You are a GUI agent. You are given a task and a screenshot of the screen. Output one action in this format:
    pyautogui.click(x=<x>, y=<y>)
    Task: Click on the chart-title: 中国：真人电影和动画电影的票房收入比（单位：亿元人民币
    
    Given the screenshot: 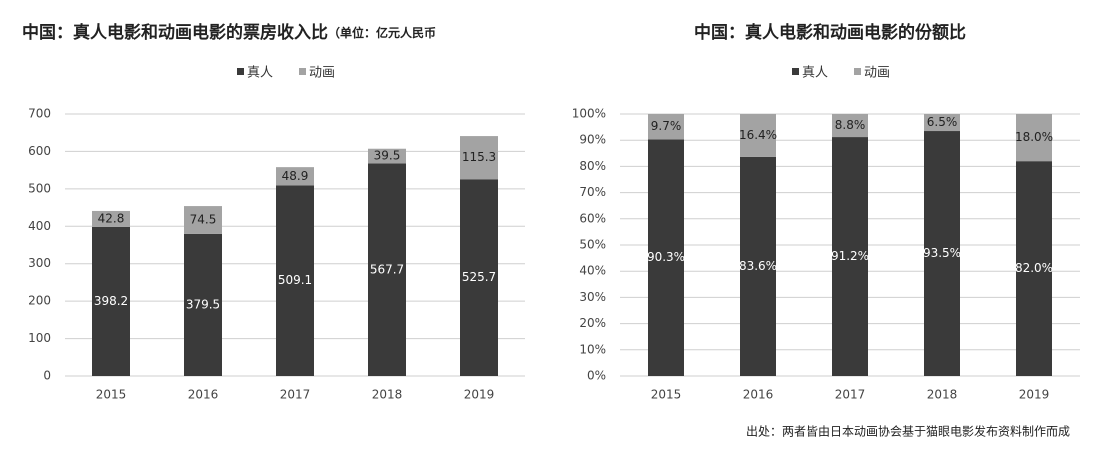 What is the action you would take?
    pyautogui.click(x=229, y=32)
    